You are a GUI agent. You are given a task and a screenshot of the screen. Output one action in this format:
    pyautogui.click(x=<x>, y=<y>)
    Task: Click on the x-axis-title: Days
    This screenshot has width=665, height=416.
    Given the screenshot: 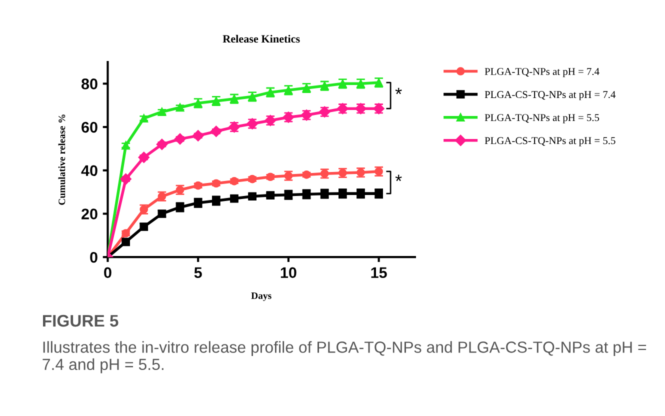 What is the action you would take?
    pyautogui.click(x=261, y=296)
    